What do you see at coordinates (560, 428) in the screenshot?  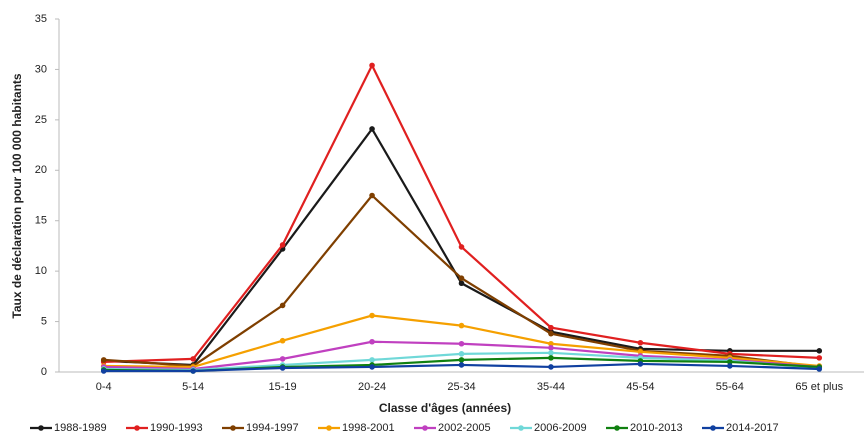 I see `legend-label: 2006-2009` at bounding box center [560, 428].